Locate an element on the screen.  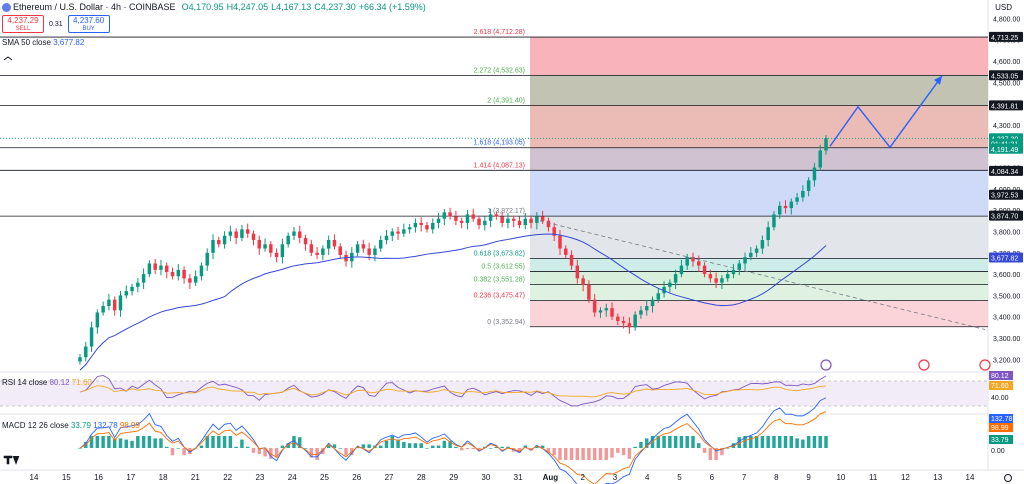
time-tick-25: 10 is located at coordinates (840, 477).